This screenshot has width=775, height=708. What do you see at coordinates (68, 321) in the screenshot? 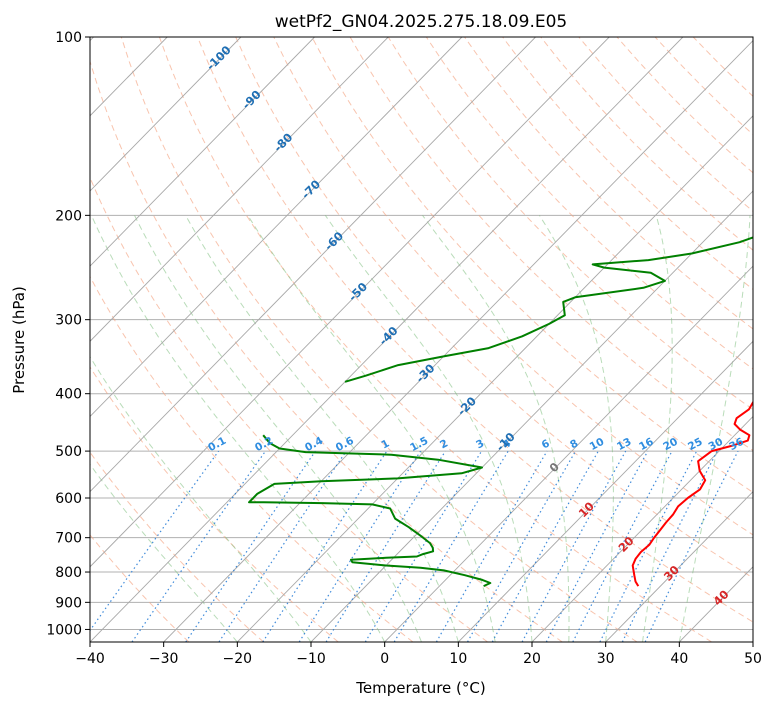
I see `y-tick-label: 300` at bounding box center [68, 321].